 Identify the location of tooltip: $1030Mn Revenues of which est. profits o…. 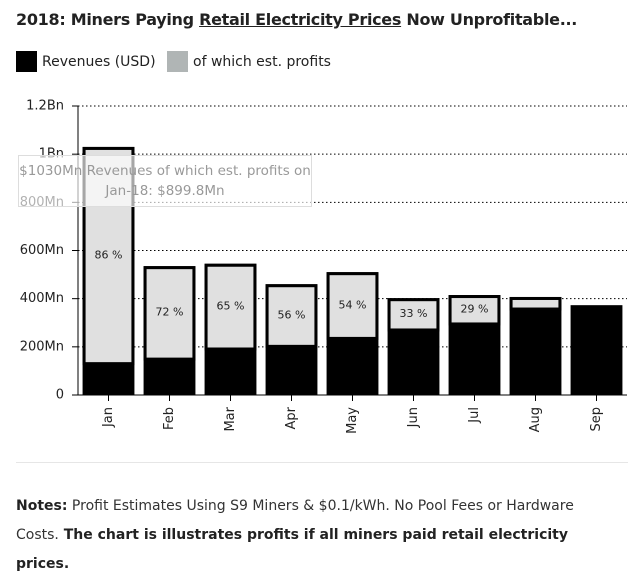
(165, 181).